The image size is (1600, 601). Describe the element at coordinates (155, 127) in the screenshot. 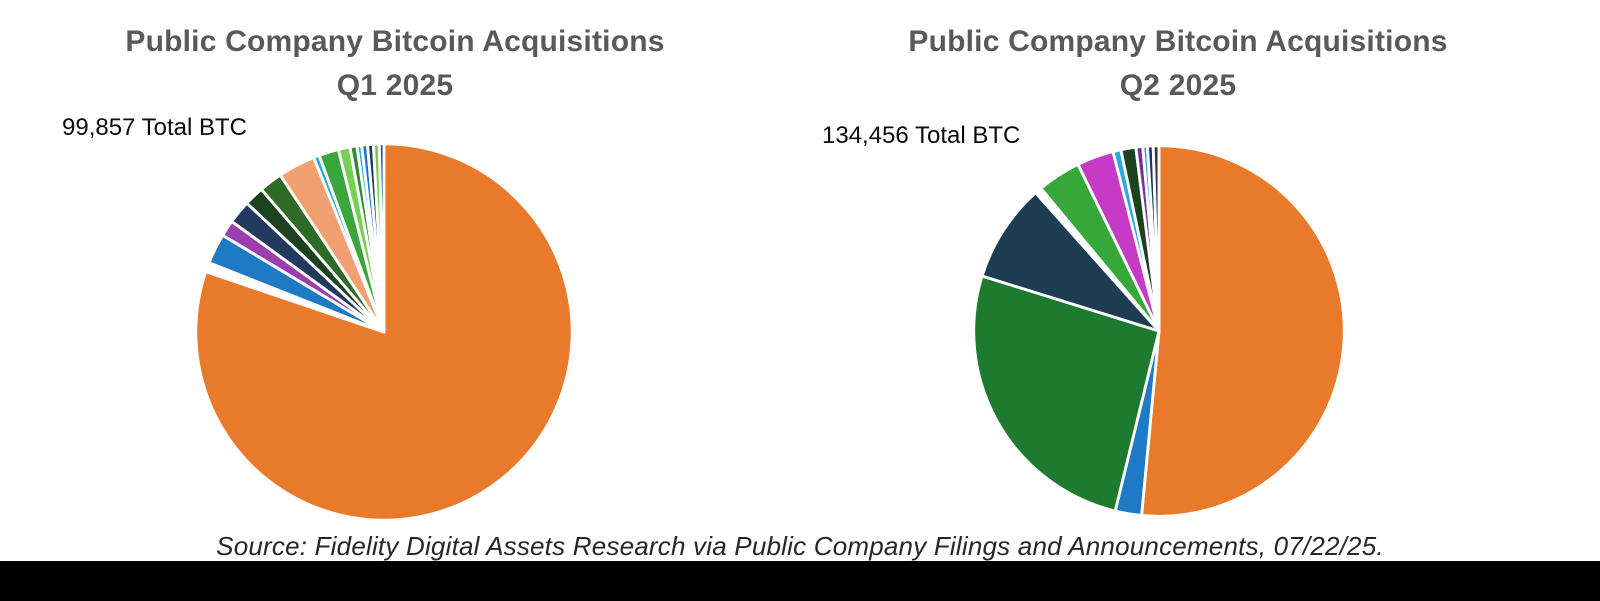

I see `total-btc-label-q1: 99,857 Total BTC` at that location.